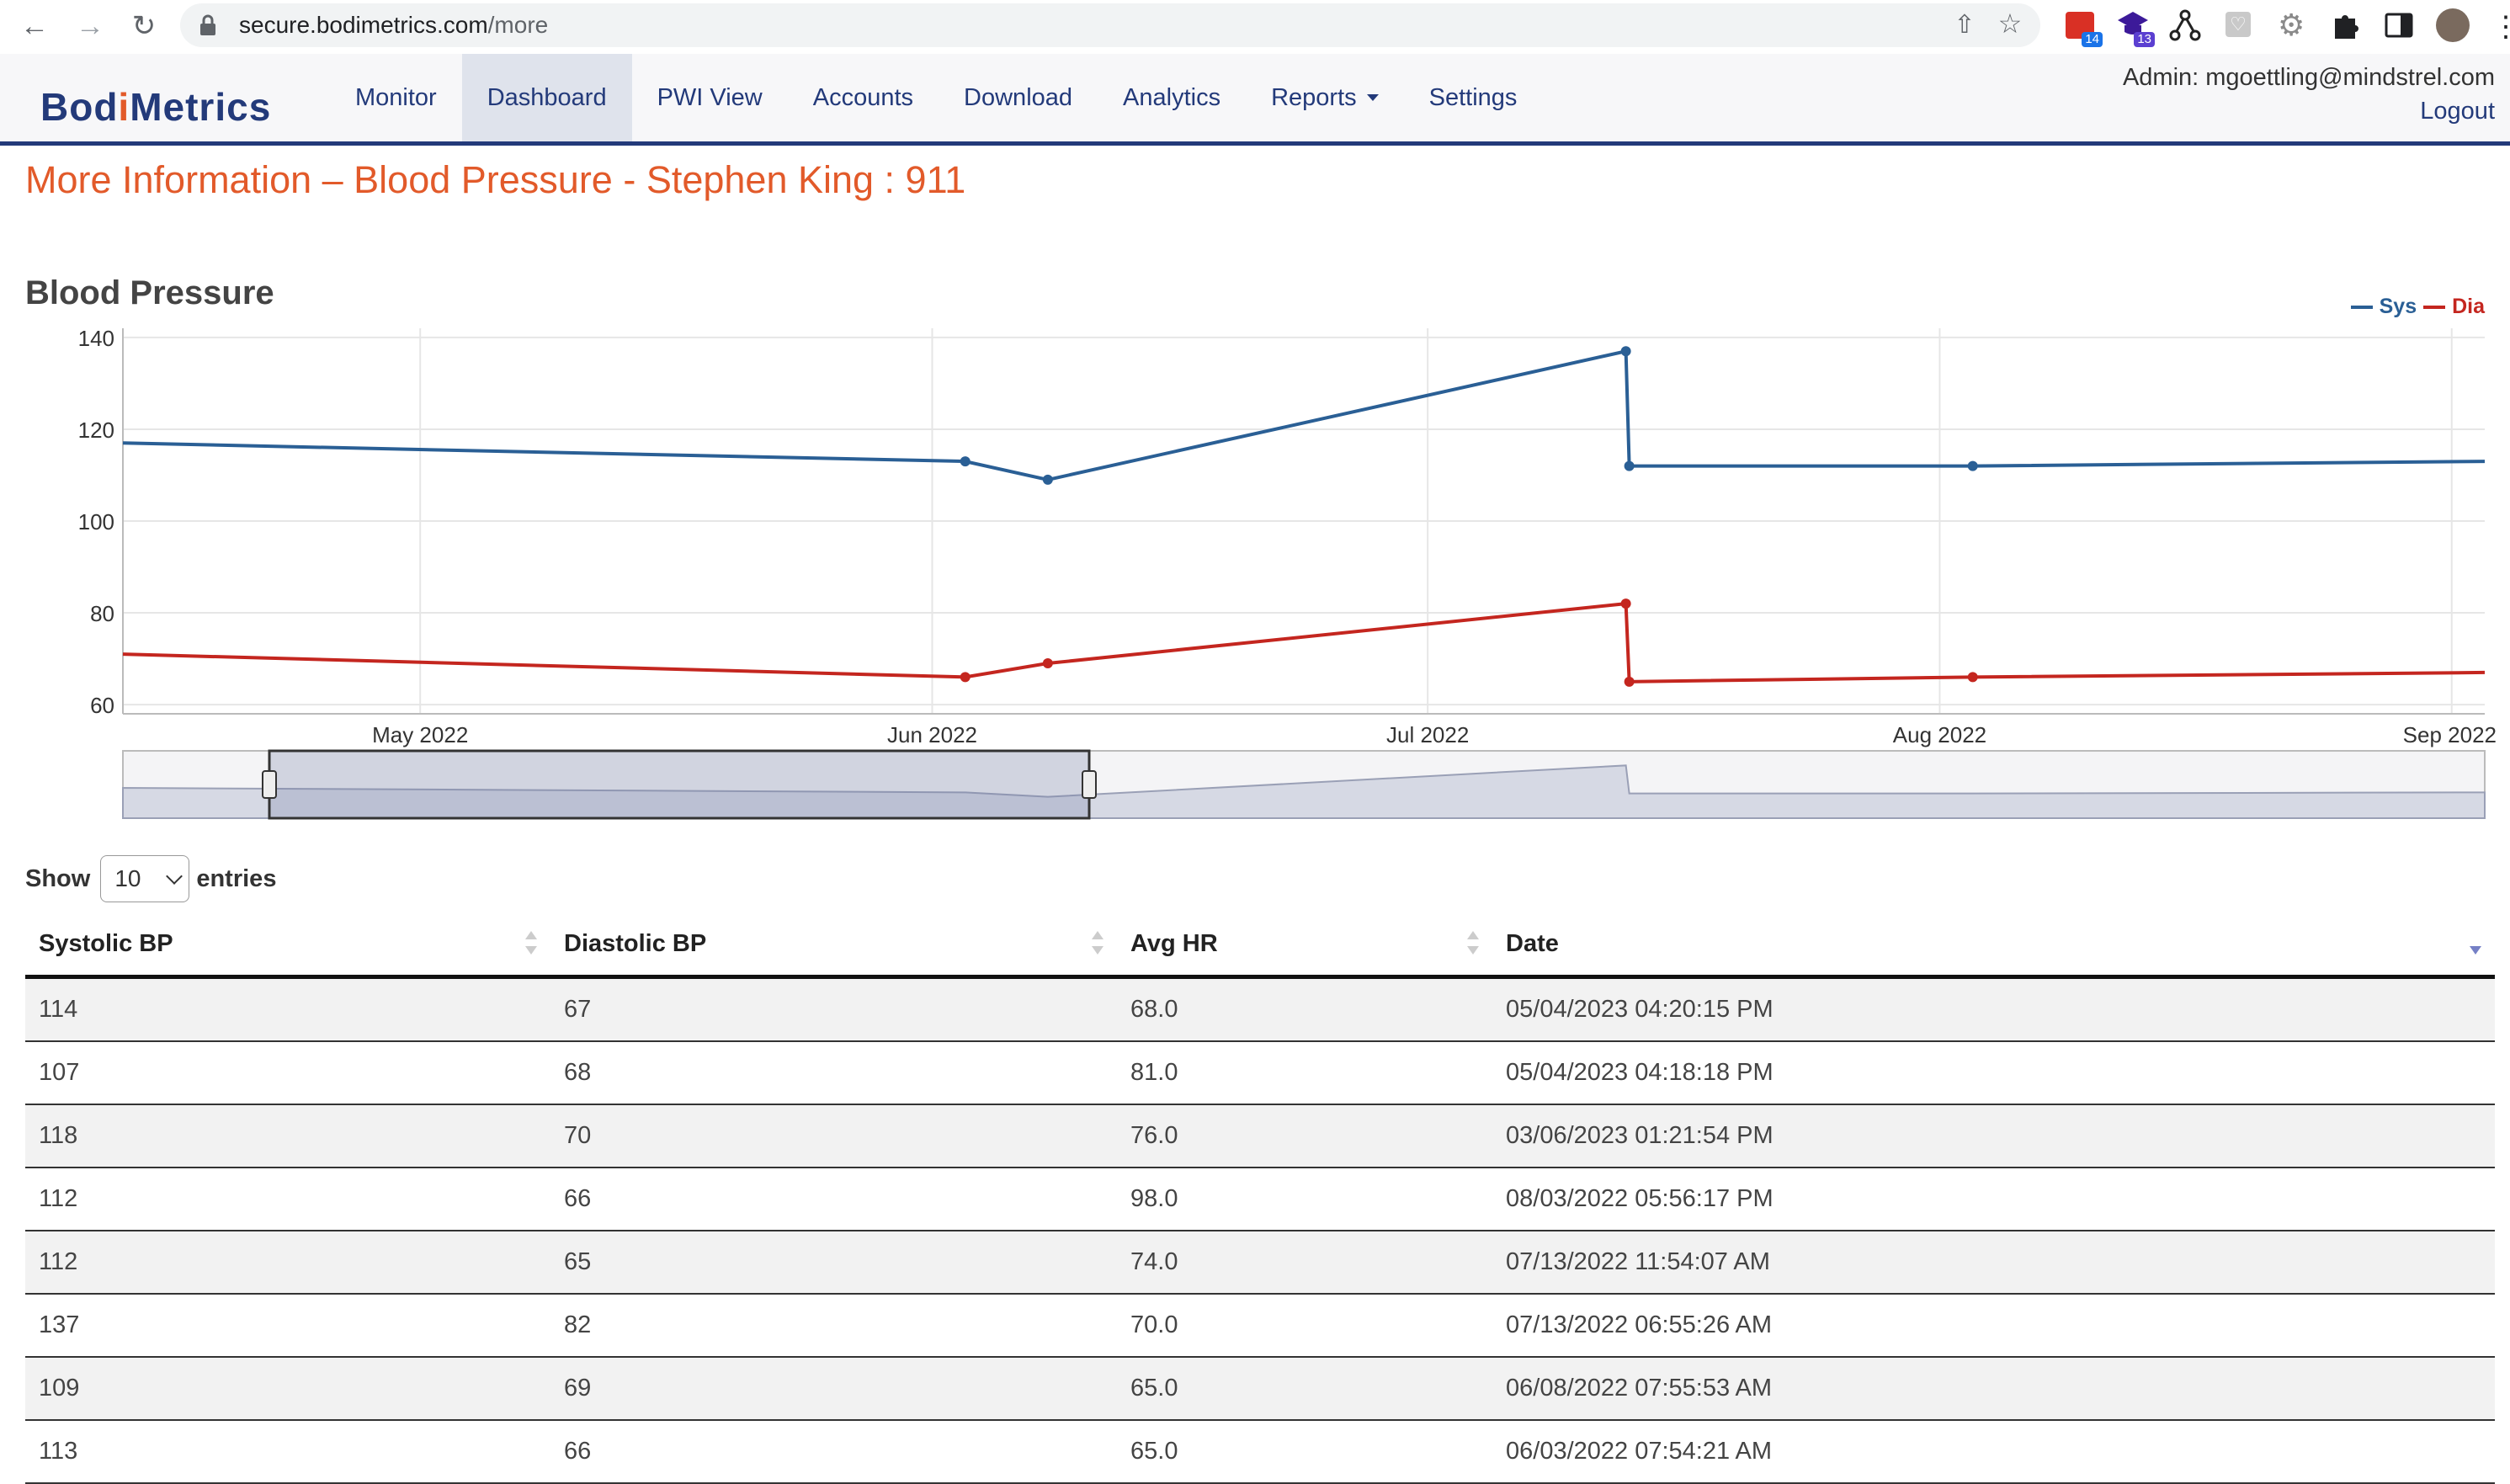 This screenshot has width=2510, height=1484. What do you see at coordinates (156, 107) in the screenshot?
I see `bodimetrics-logo: BodiMetrics` at bounding box center [156, 107].